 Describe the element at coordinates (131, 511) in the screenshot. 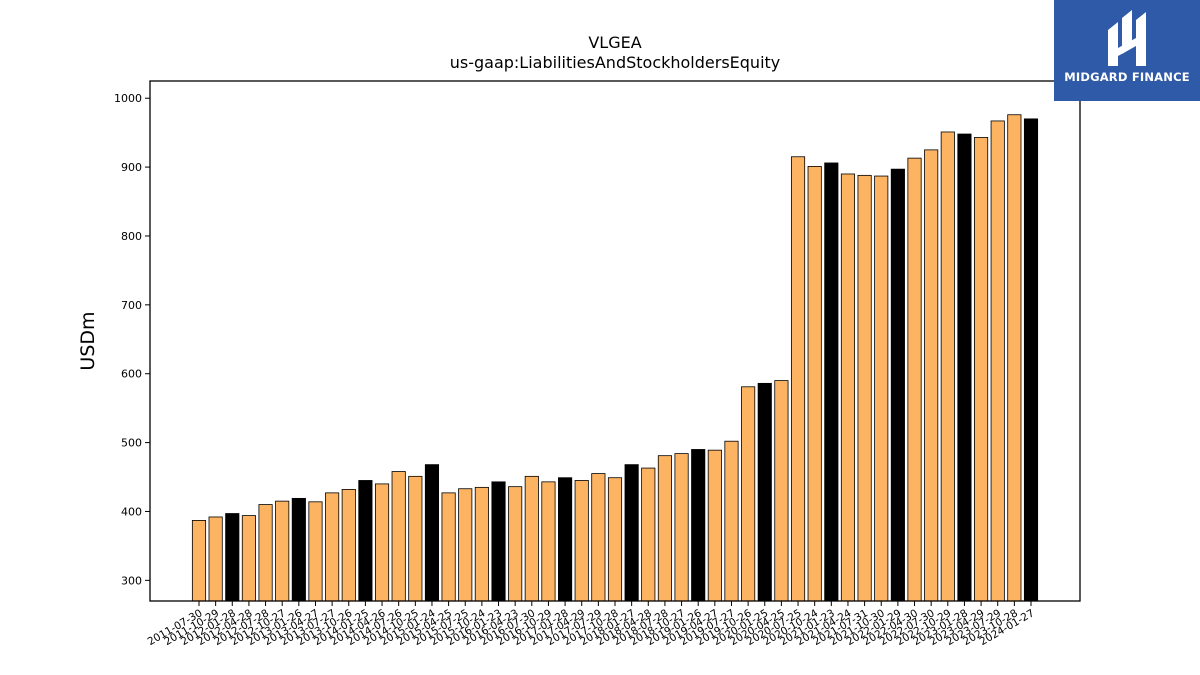

I see `y-tick-label: 400` at that location.